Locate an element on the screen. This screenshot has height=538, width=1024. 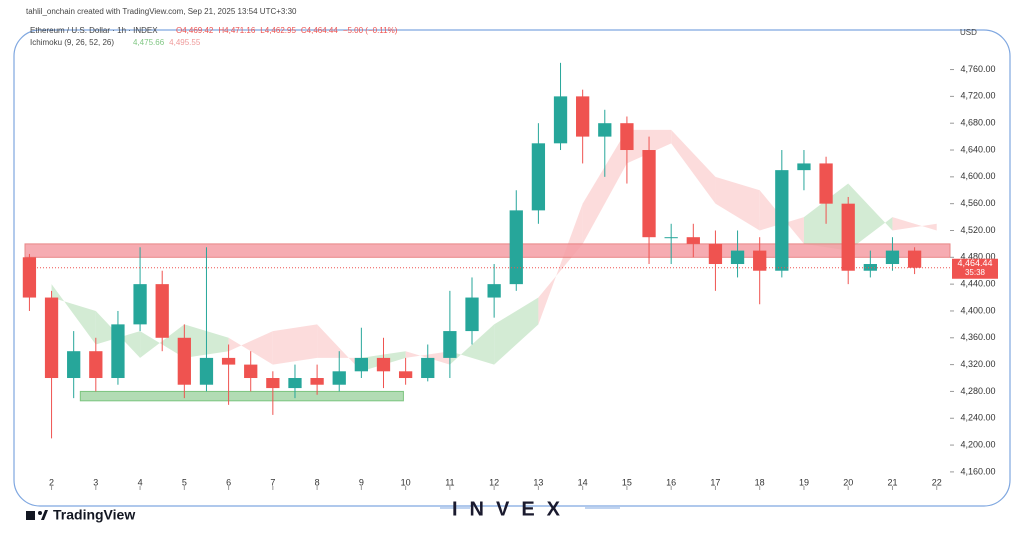
y-tick-label: 4,160.00 is located at coordinates (977, 471).